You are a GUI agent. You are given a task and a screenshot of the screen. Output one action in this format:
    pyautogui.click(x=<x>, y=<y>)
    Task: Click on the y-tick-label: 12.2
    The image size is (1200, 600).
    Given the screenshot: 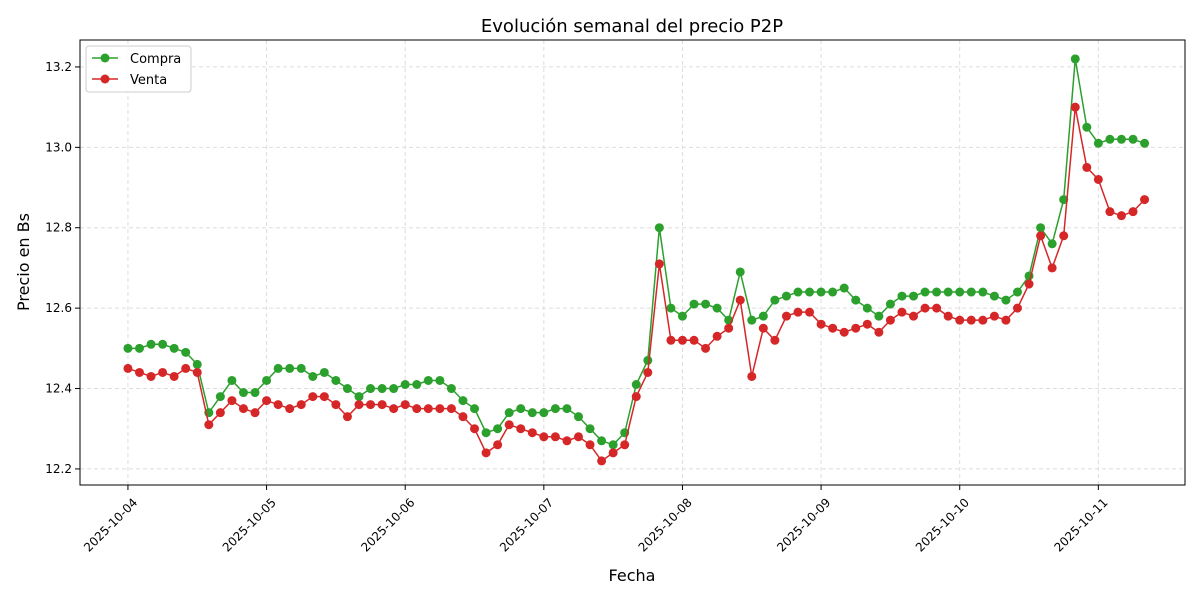 What is the action you would take?
    pyautogui.click(x=58, y=469)
    